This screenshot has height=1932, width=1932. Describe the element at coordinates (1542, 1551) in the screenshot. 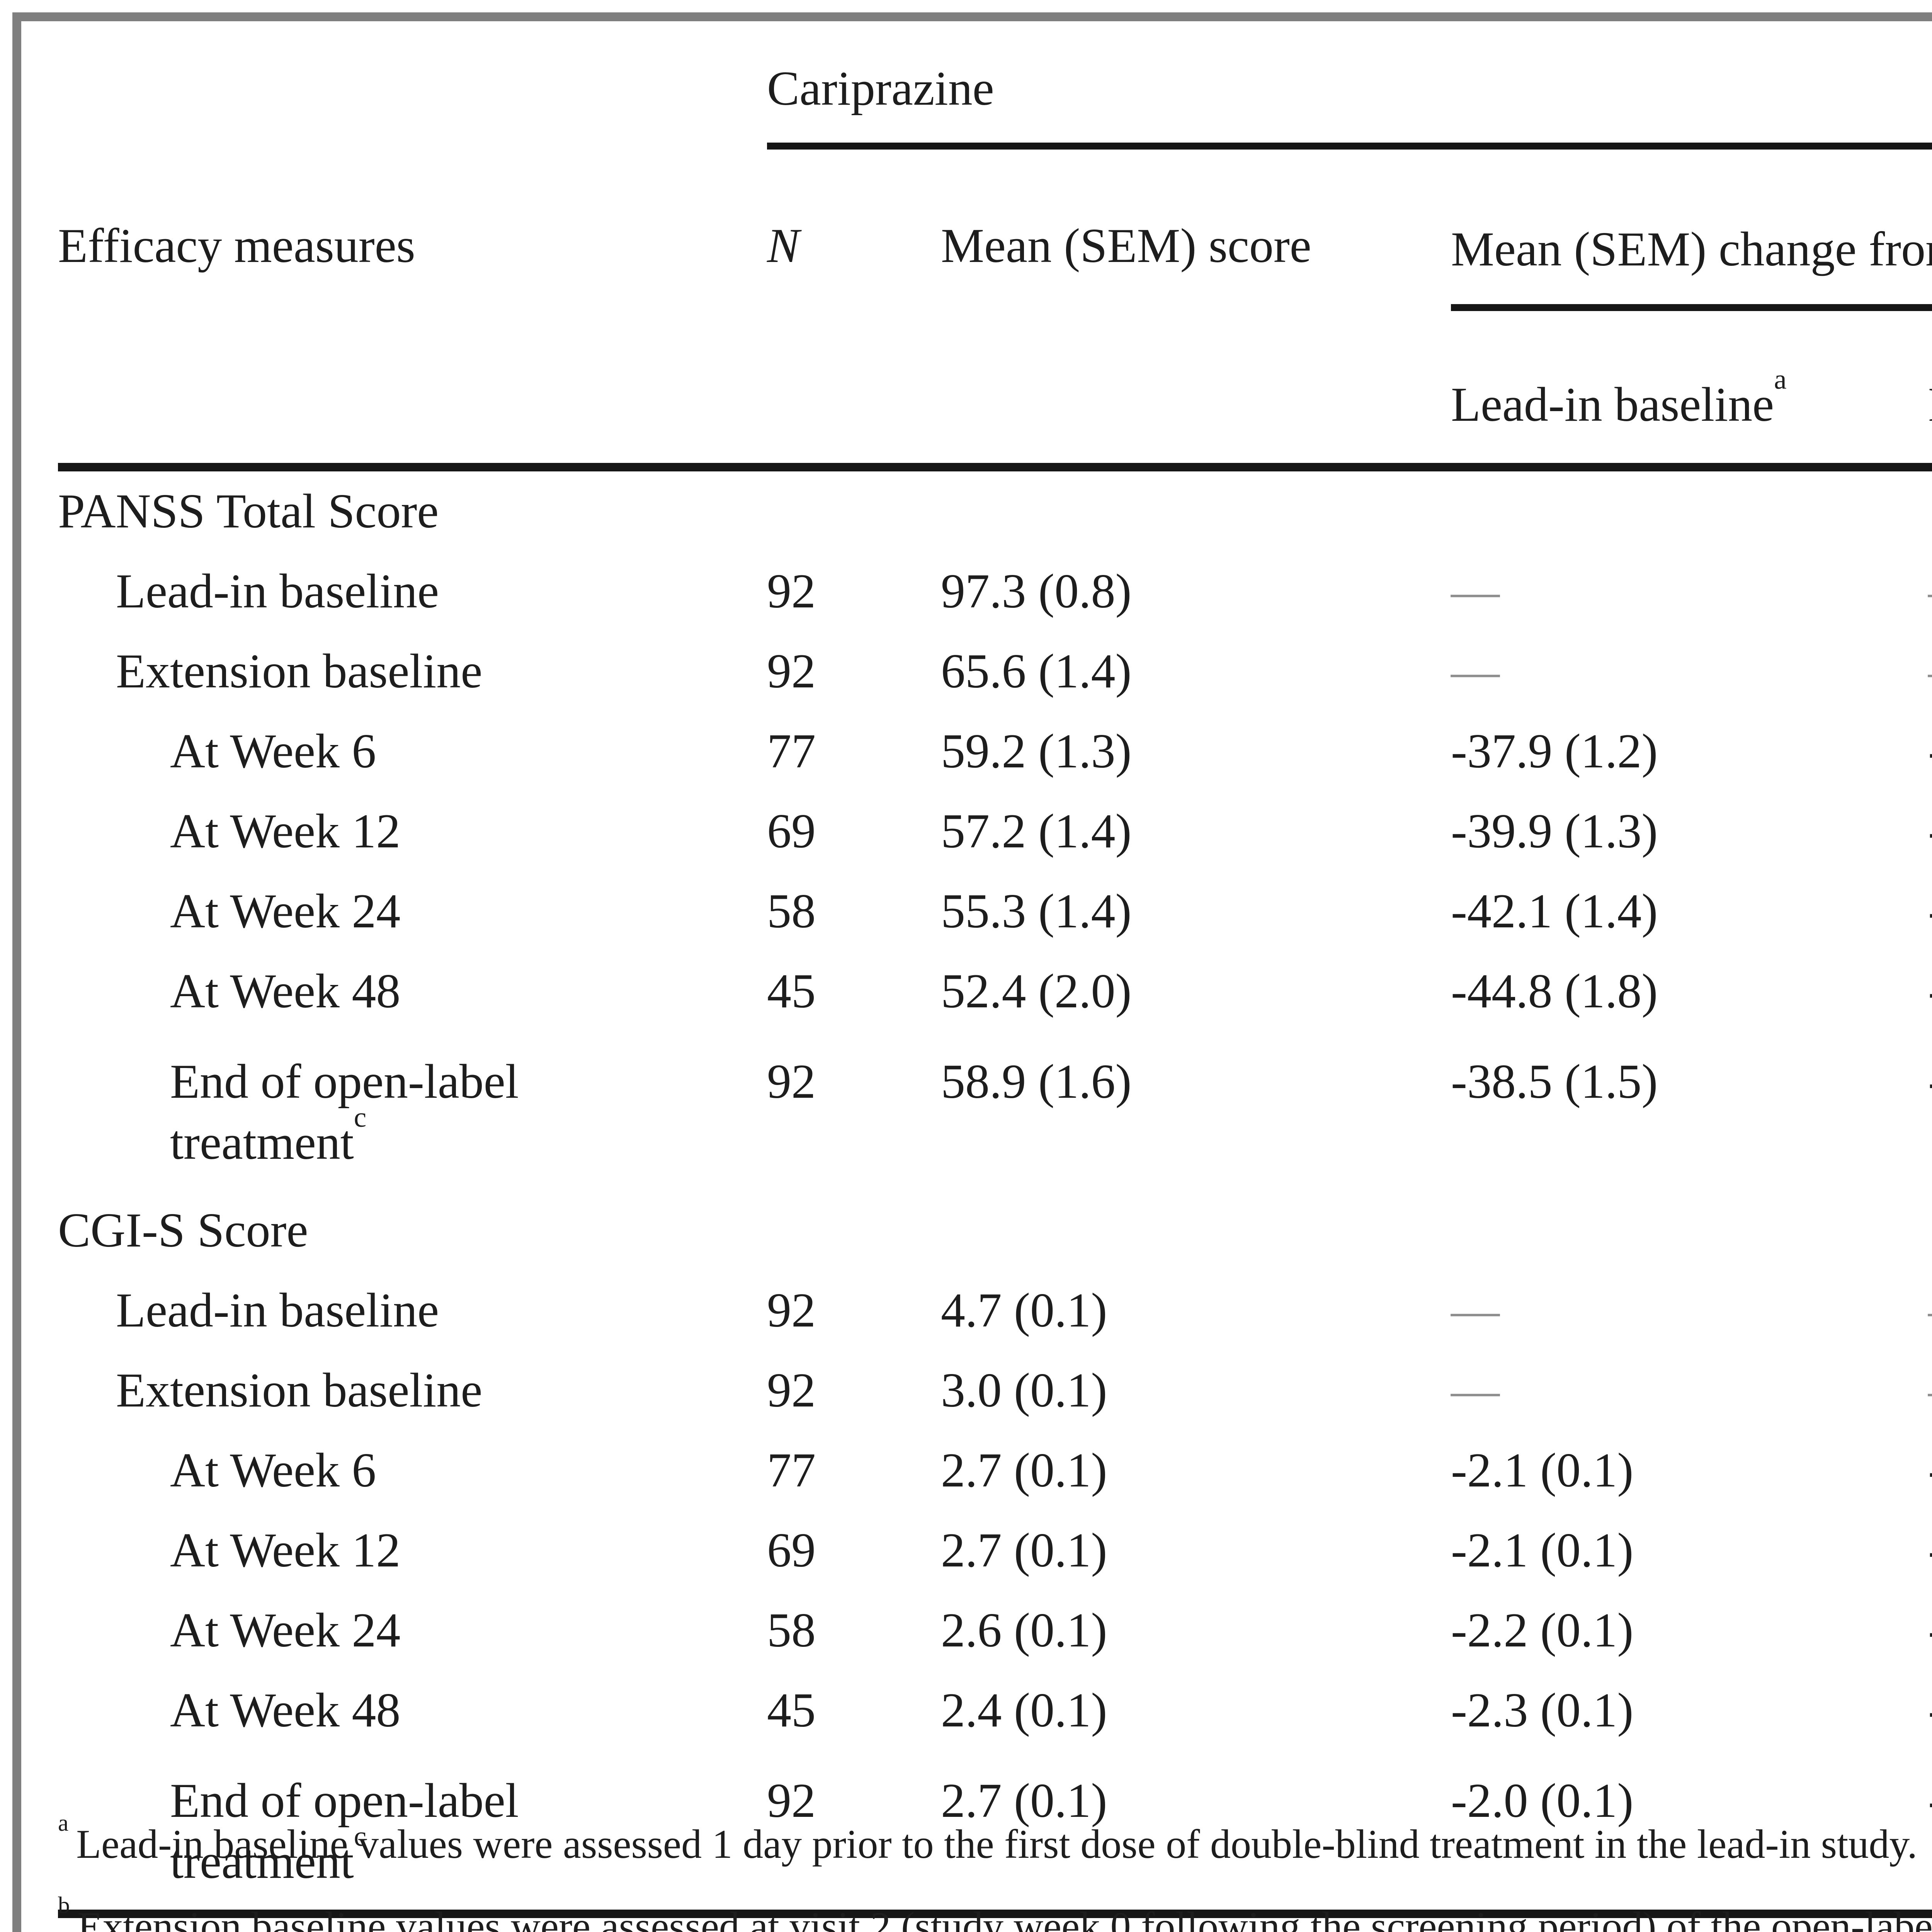

I see `change-lead-value: -2.1 (0.1)` at that location.